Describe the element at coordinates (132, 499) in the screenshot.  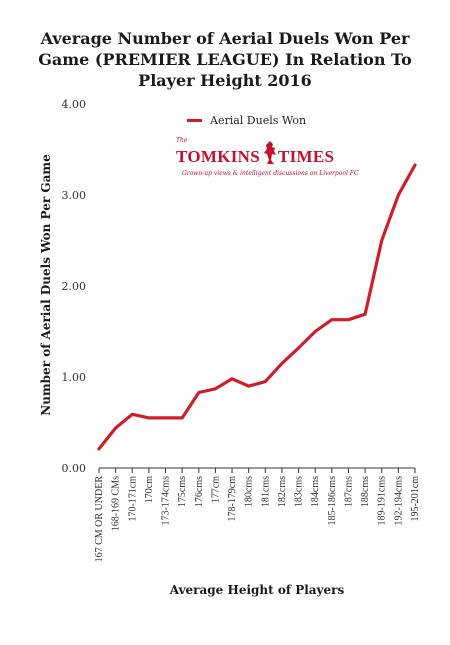
I see `x-tick-label: 170-171cm` at that location.